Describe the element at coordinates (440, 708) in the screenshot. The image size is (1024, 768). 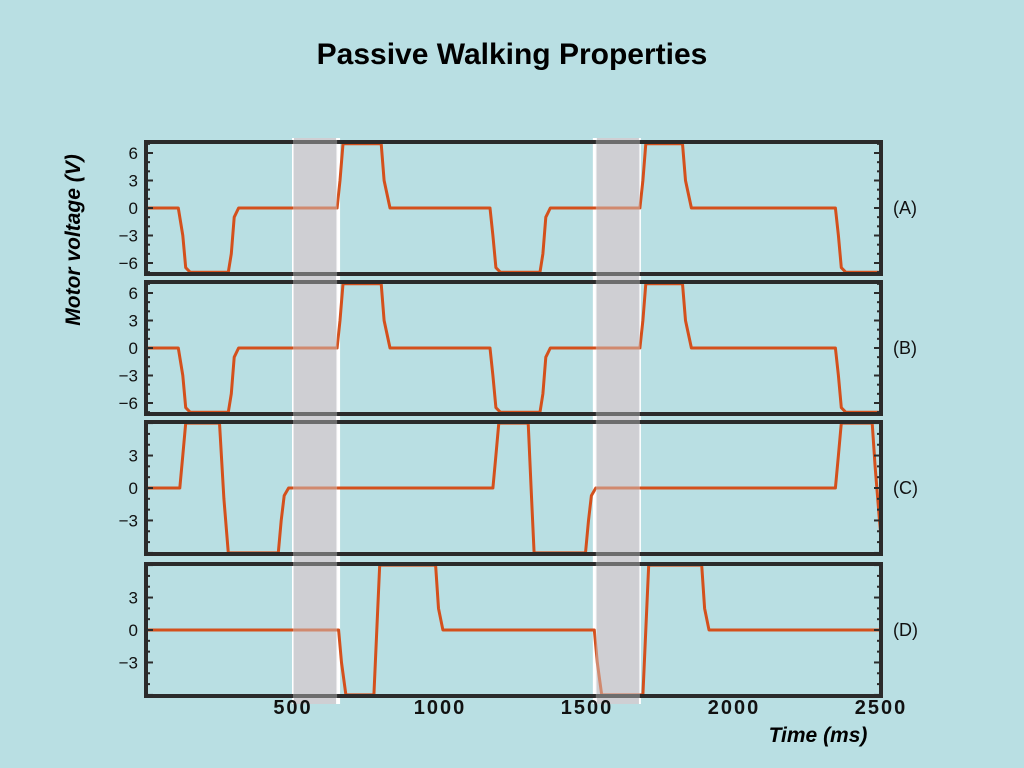
I see `x-tick-label: 1000` at that location.